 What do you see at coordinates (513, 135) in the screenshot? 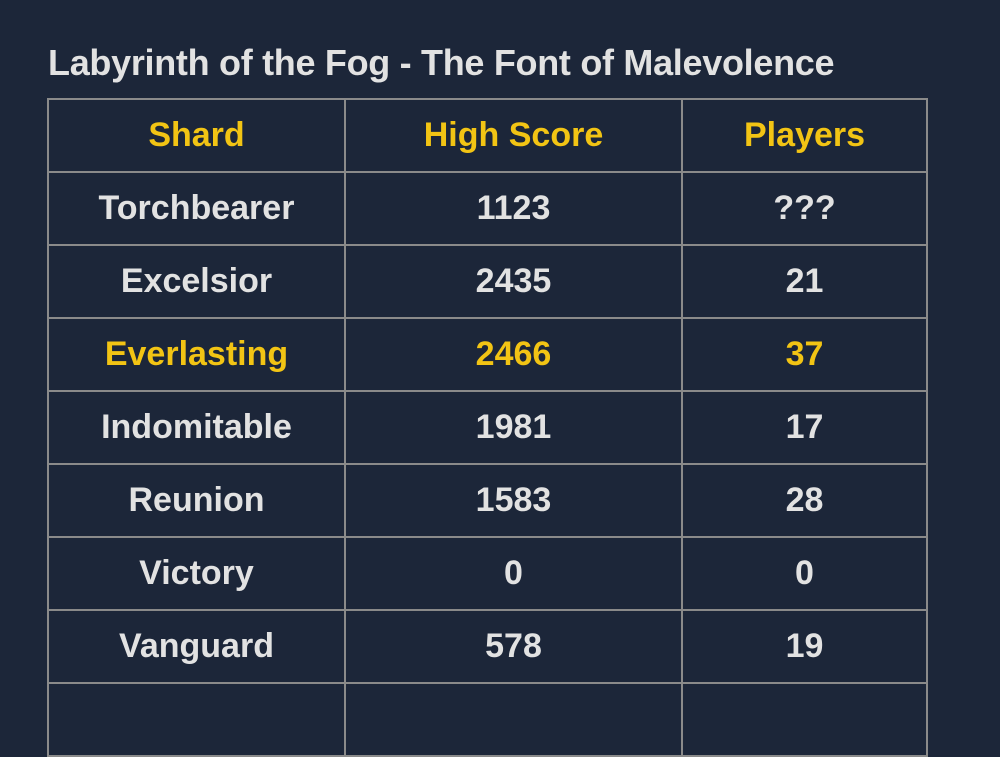
I see `header-high-score: High Score` at bounding box center [513, 135].